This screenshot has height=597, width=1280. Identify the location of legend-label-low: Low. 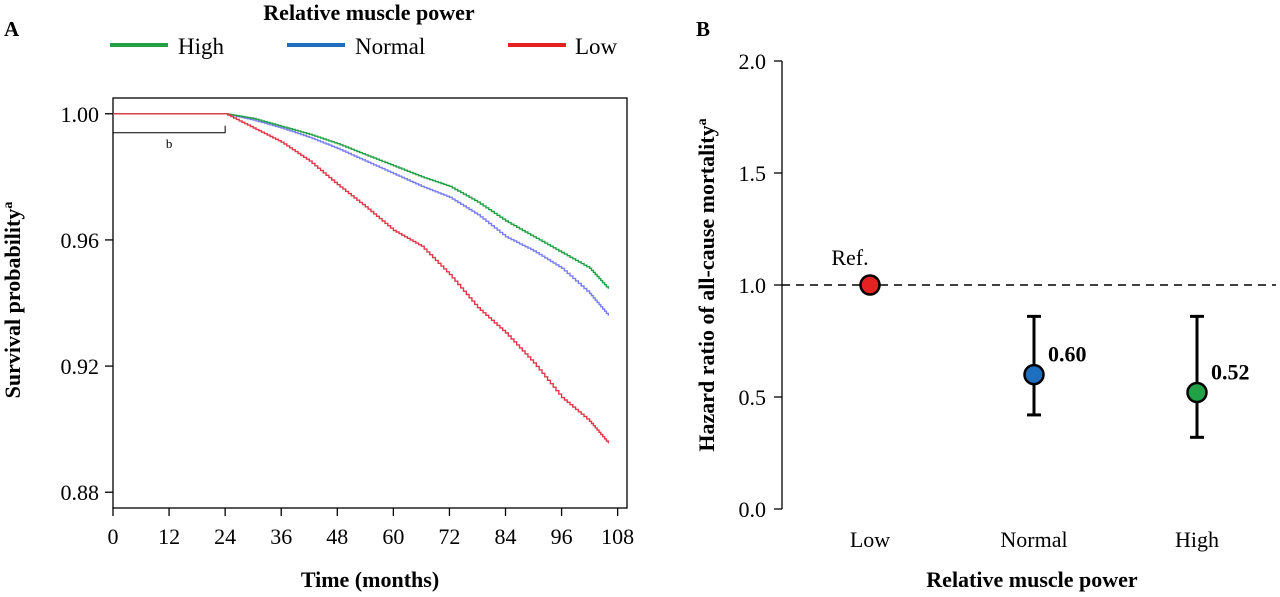
(596, 46).